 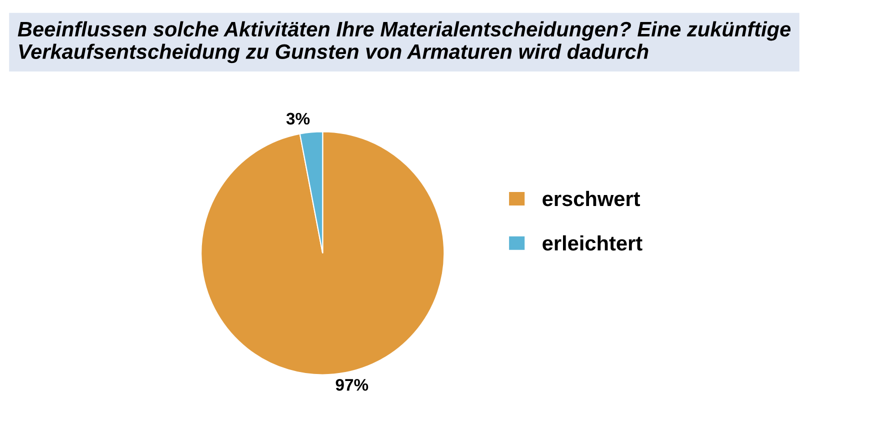 I want to click on legend-label: erleichtert, so click(x=592, y=243).